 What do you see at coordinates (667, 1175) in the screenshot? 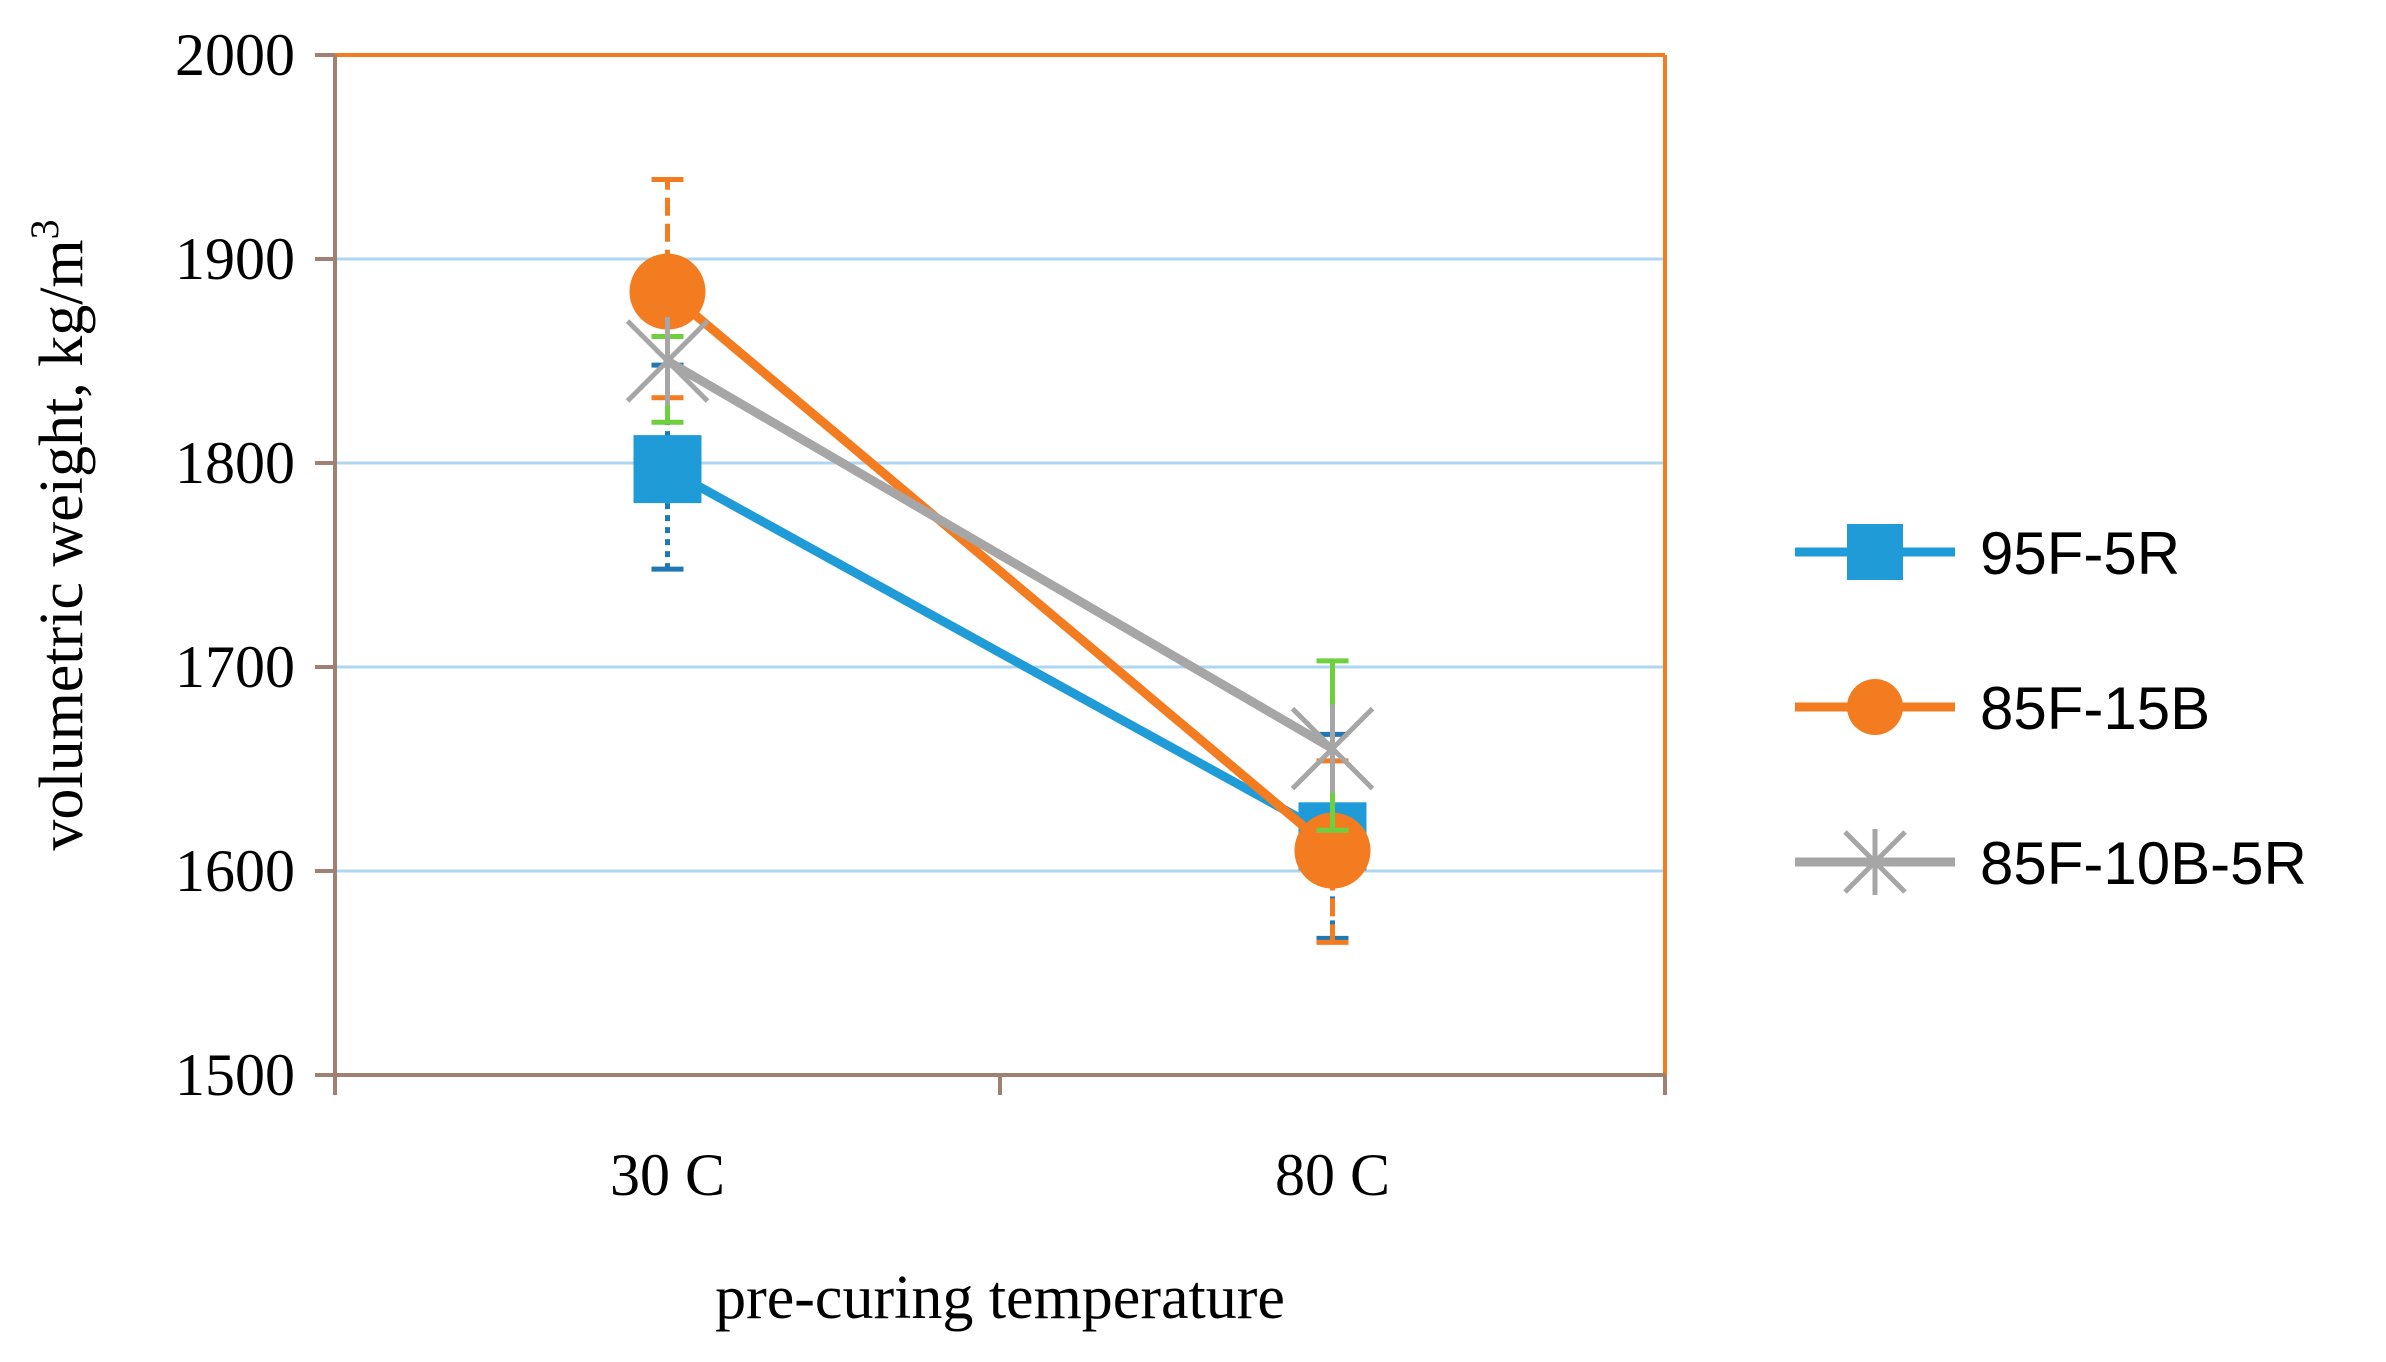
I see `x-tick-label: 30 C` at bounding box center [667, 1175].